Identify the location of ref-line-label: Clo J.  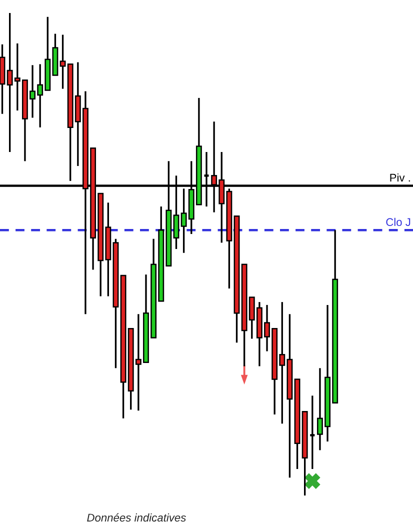
(398, 222).